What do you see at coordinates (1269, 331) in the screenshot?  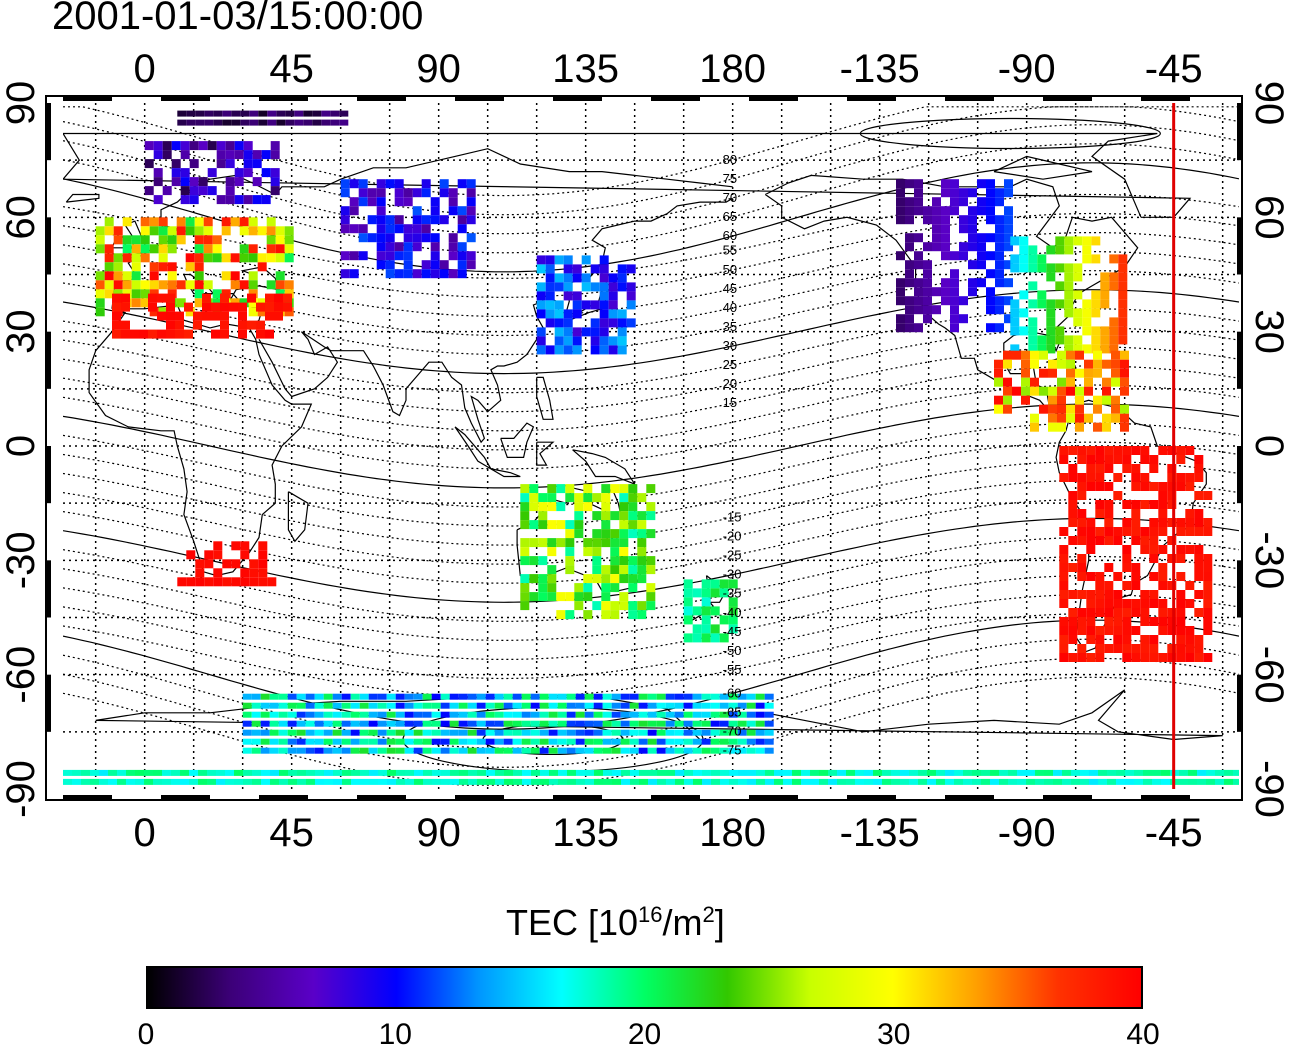 I see `y-tick-label-right: 30` at bounding box center [1269, 331].